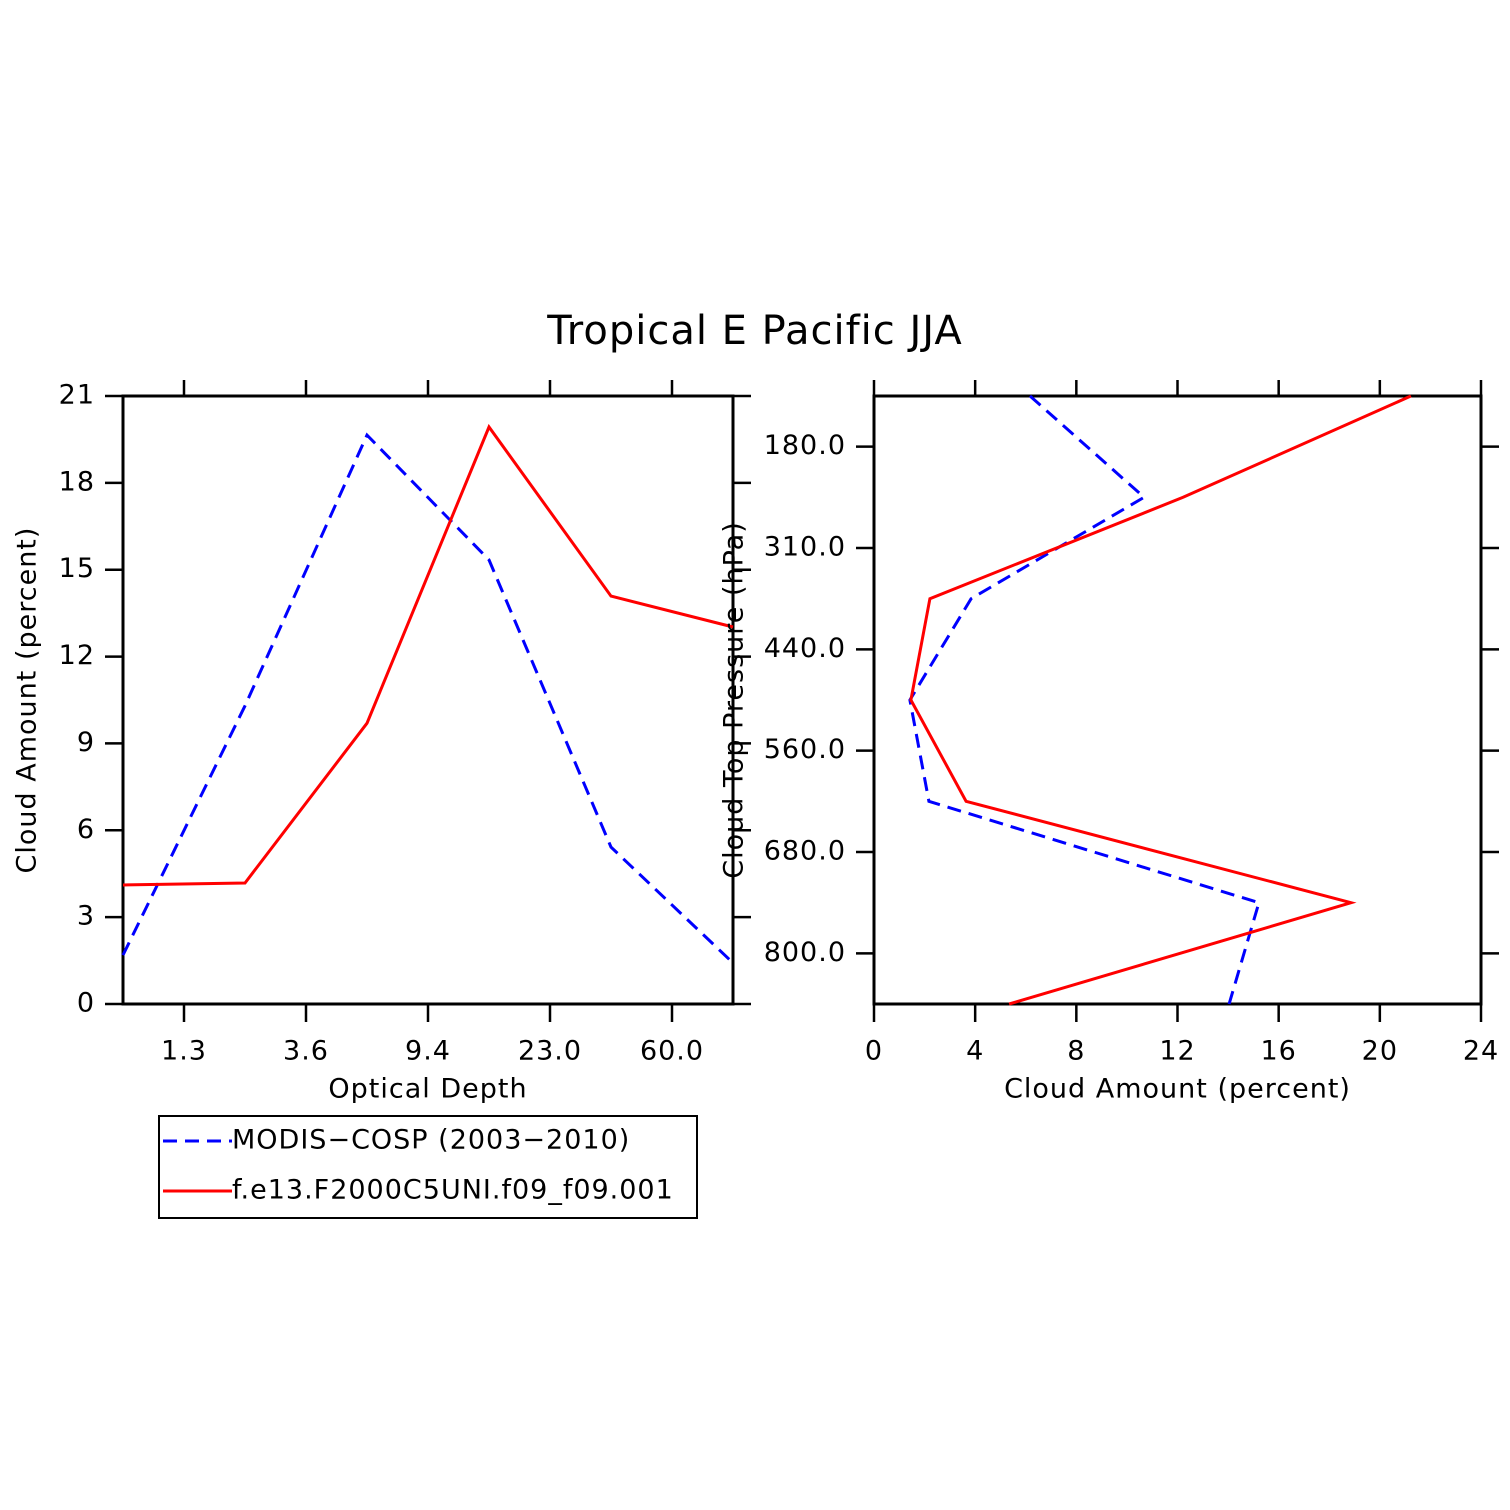 This screenshot has width=1510, height=1510. What do you see at coordinates (306, 1051) in the screenshot?
I see `x-tick-label: 3.6` at bounding box center [306, 1051].